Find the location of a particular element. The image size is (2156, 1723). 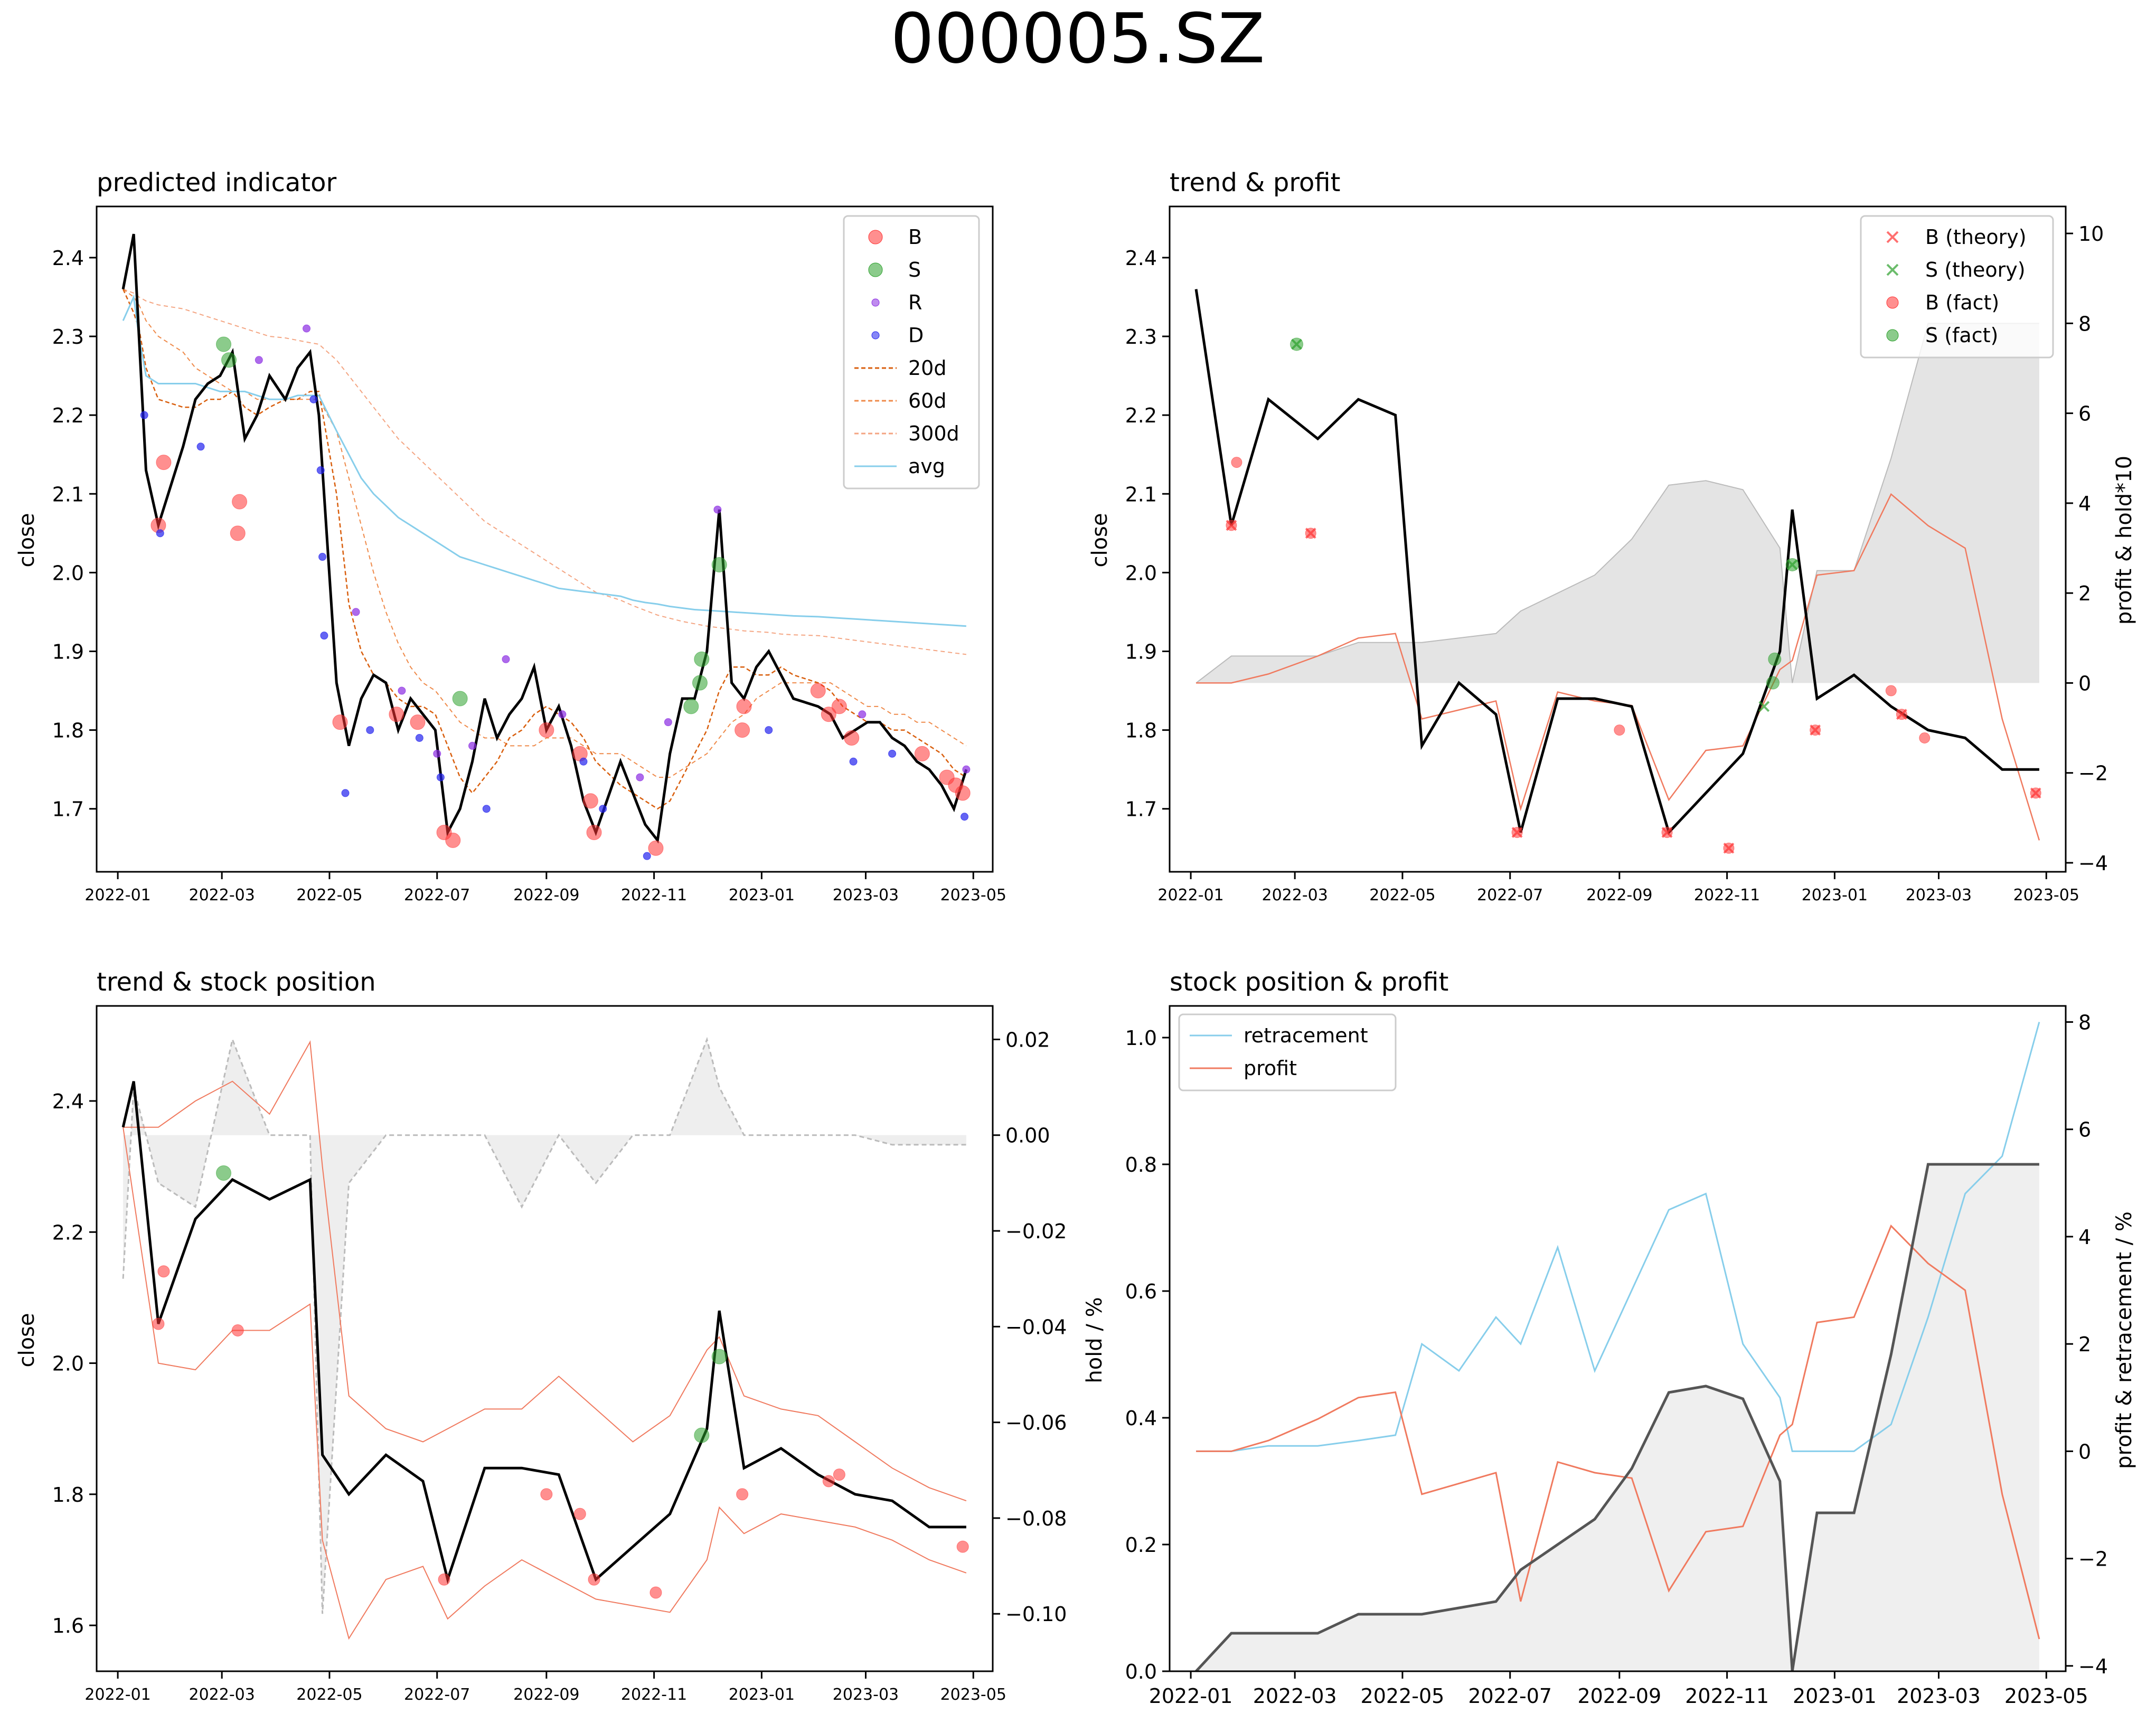

legend-label: avg is located at coordinates (926, 466).